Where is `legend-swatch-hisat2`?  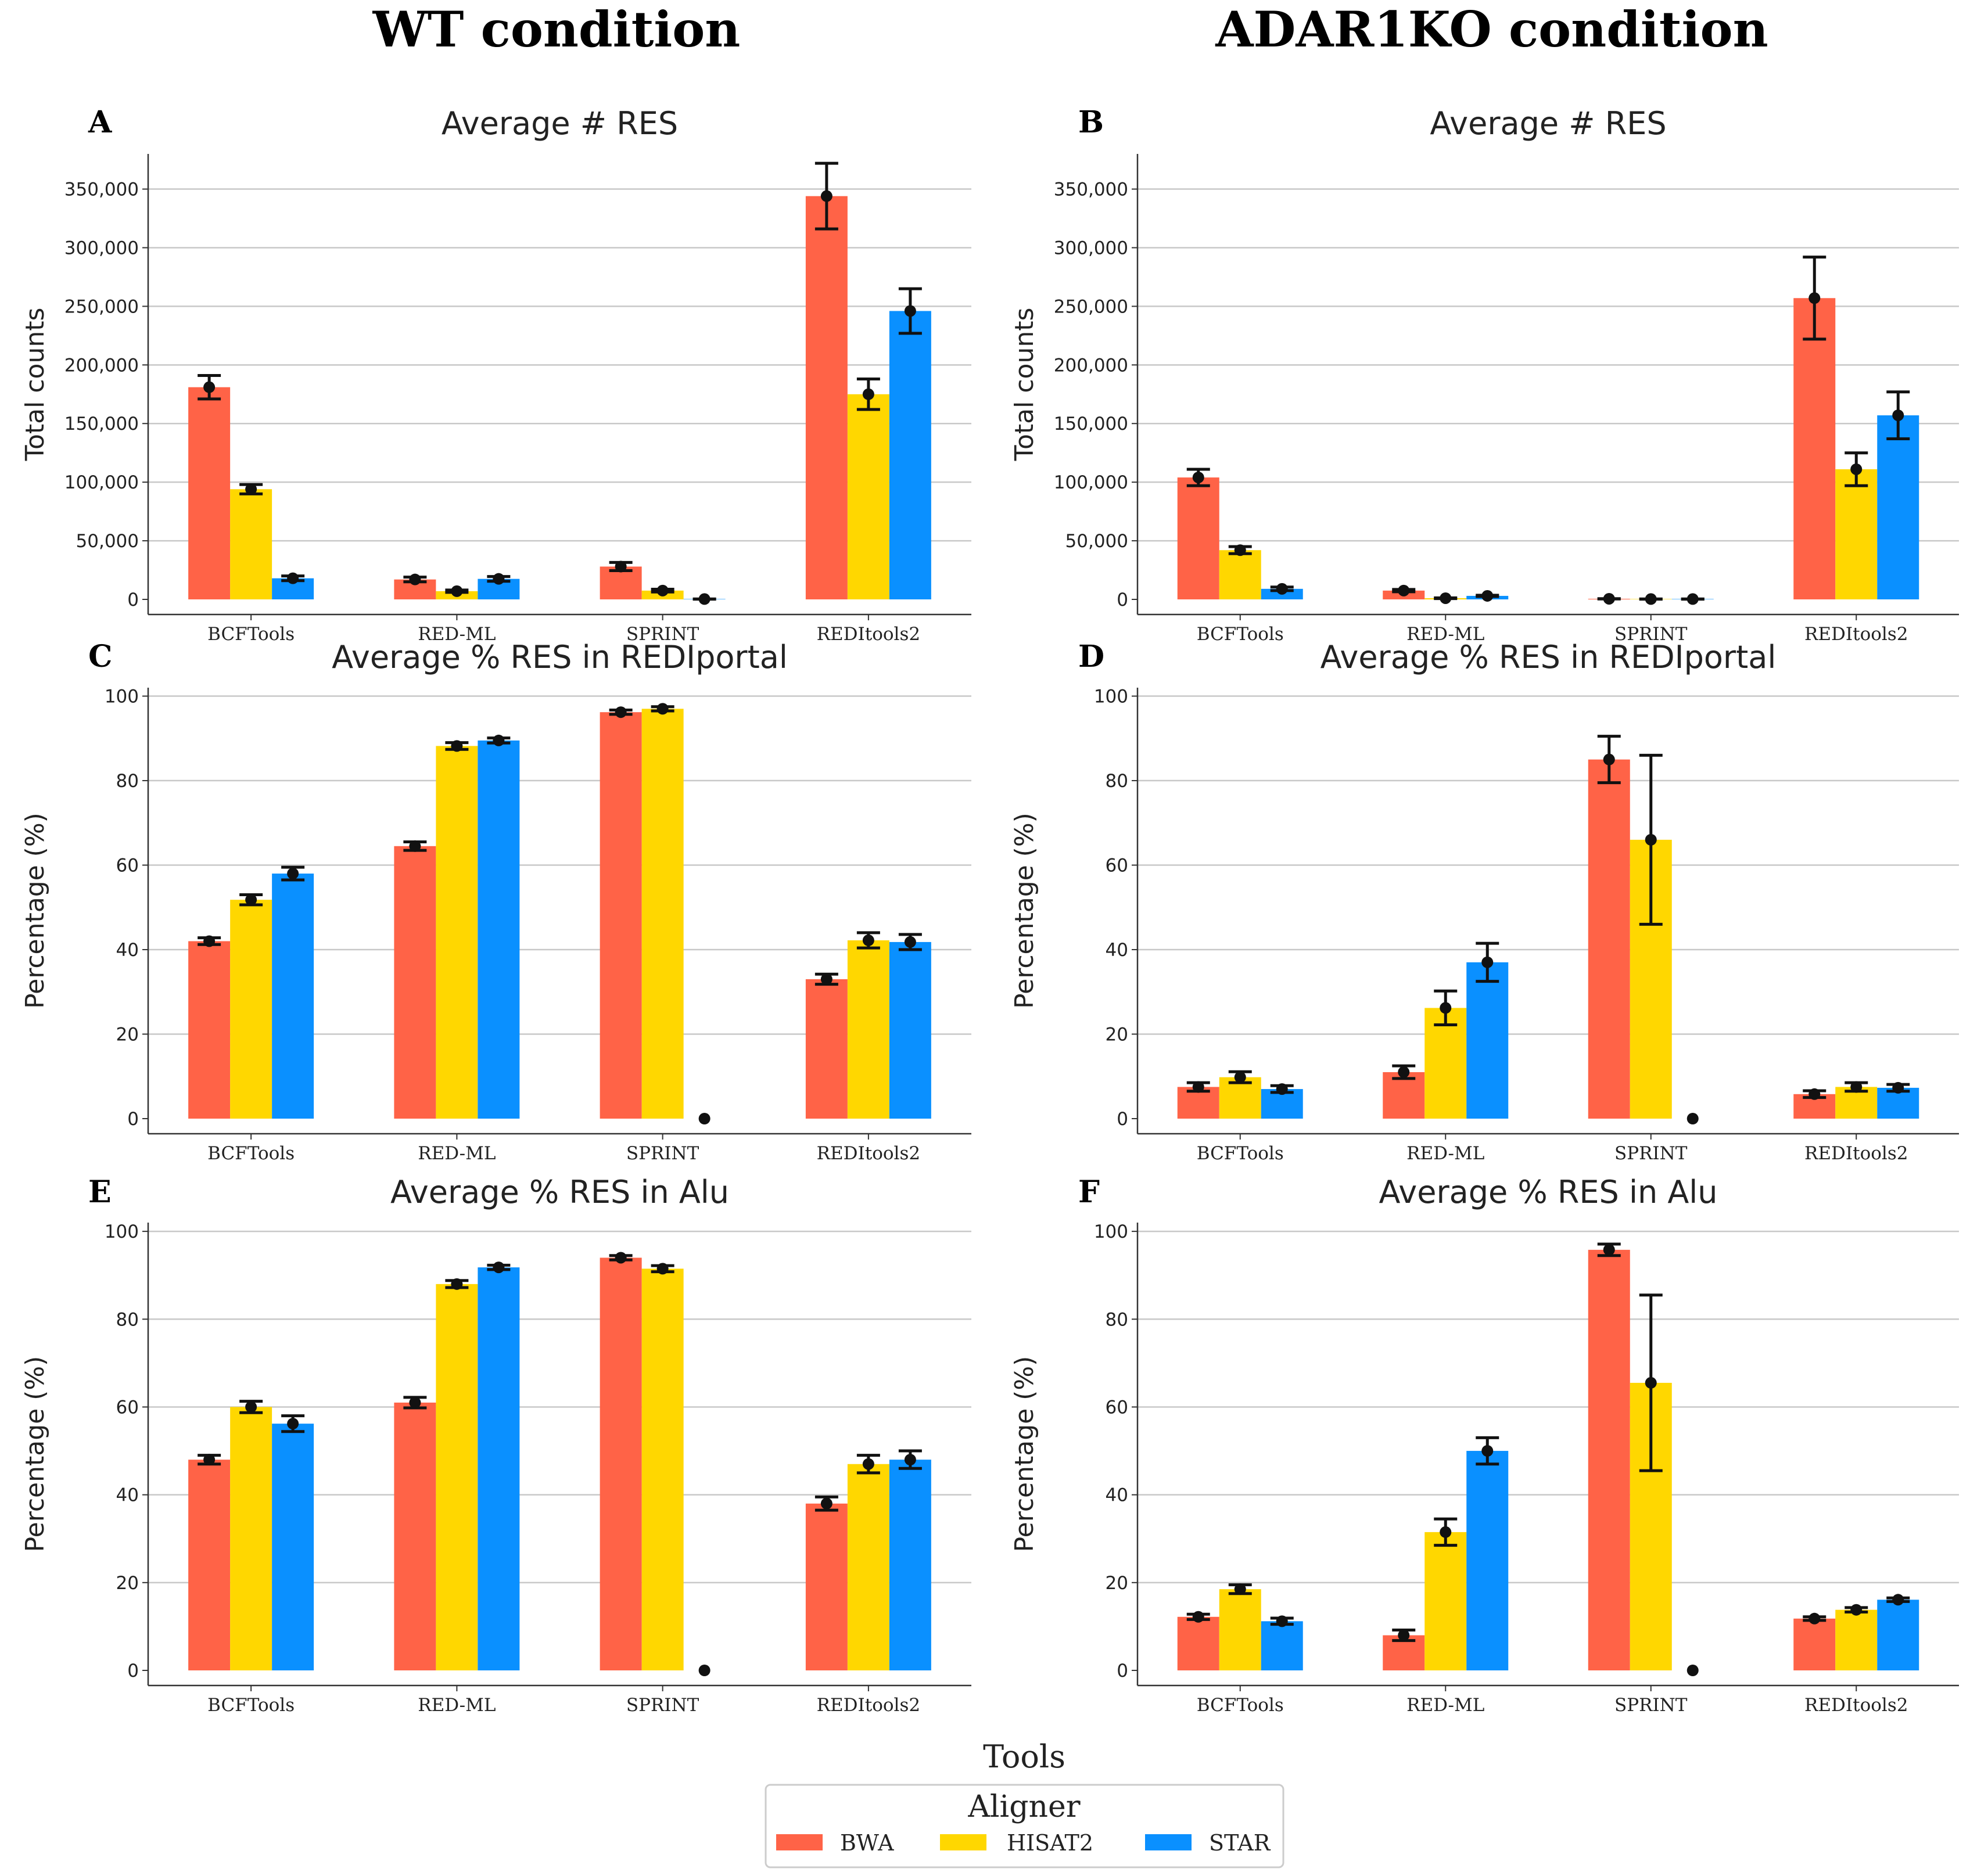
legend-swatch-hisat2 is located at coordinates (963, 1842).